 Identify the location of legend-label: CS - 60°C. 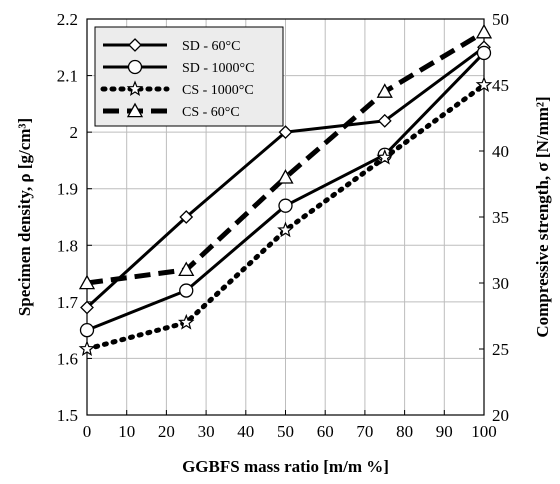
(211, 112).